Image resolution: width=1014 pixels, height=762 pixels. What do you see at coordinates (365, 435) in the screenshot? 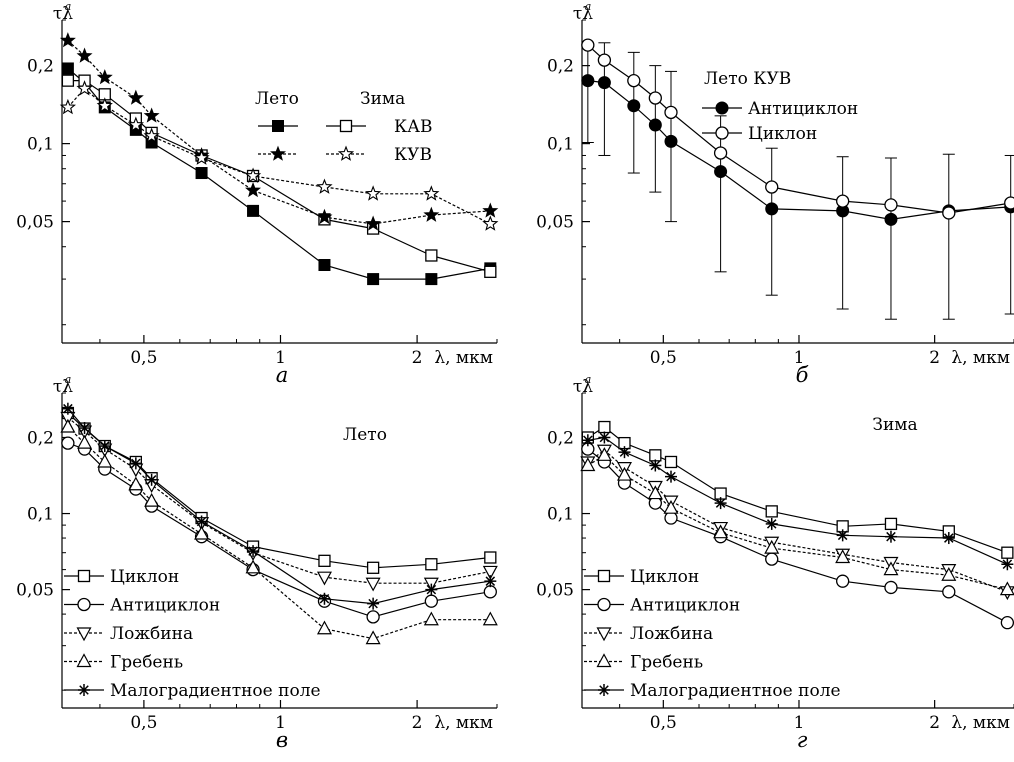
I see `panel-title: Лето` at bounding box center [365, 435].